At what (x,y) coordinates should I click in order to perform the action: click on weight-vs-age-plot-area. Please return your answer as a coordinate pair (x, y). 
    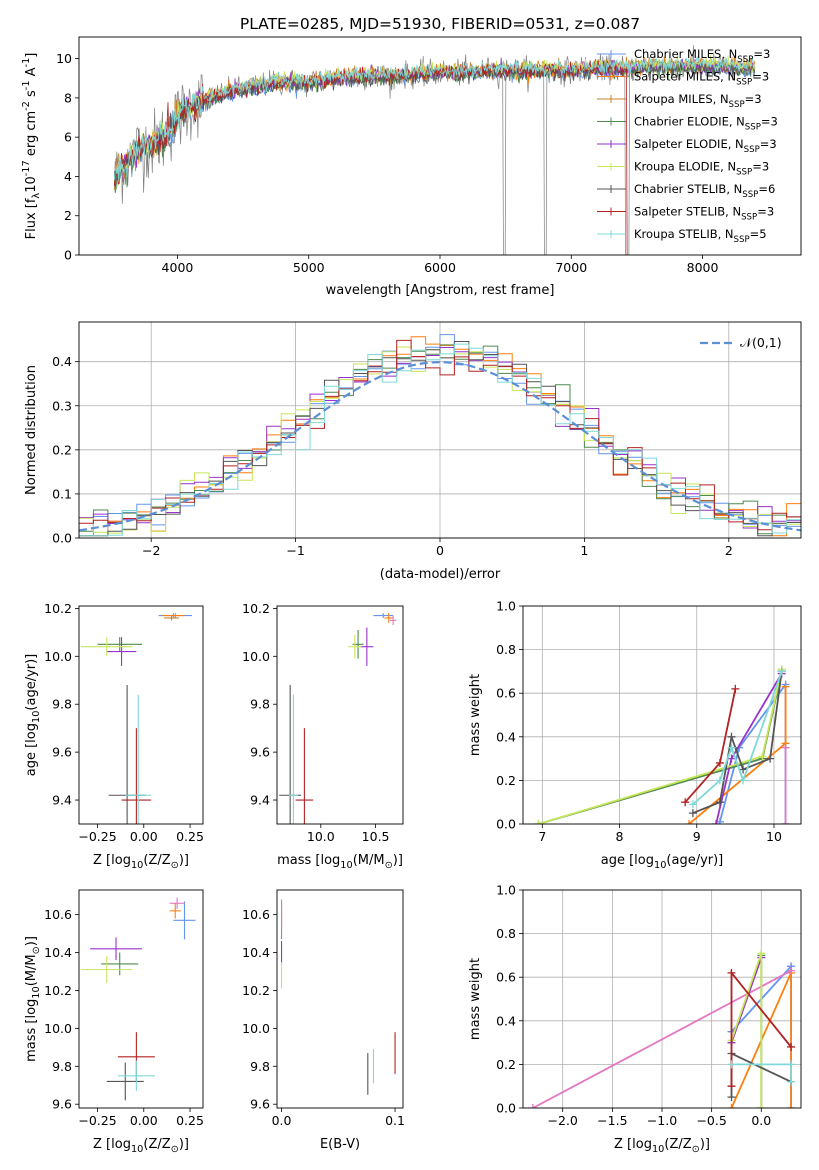
    Looking at the image, I should click on (662, 744).